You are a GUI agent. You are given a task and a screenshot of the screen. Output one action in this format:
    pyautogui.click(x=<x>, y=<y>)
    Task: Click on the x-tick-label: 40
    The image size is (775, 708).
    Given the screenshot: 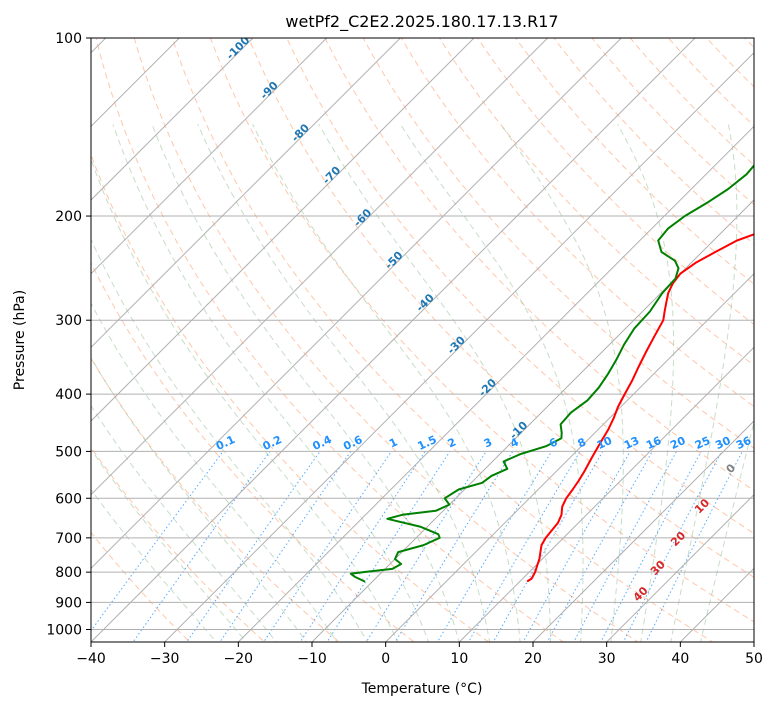 What is the action you would take?
    pyautogui.click(x=680, y=659)
    